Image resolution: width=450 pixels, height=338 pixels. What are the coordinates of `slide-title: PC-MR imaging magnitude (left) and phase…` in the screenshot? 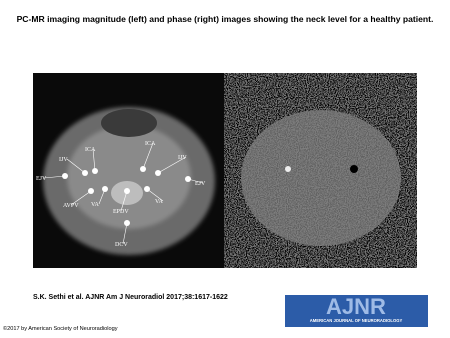 It's located at (225, 19).